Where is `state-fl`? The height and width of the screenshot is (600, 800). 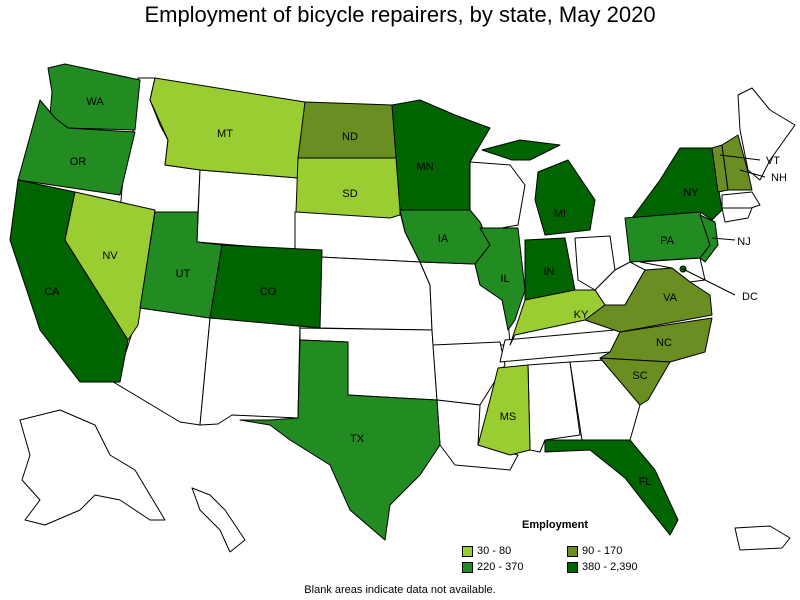
state-fl is located at coordinates (611, 487).